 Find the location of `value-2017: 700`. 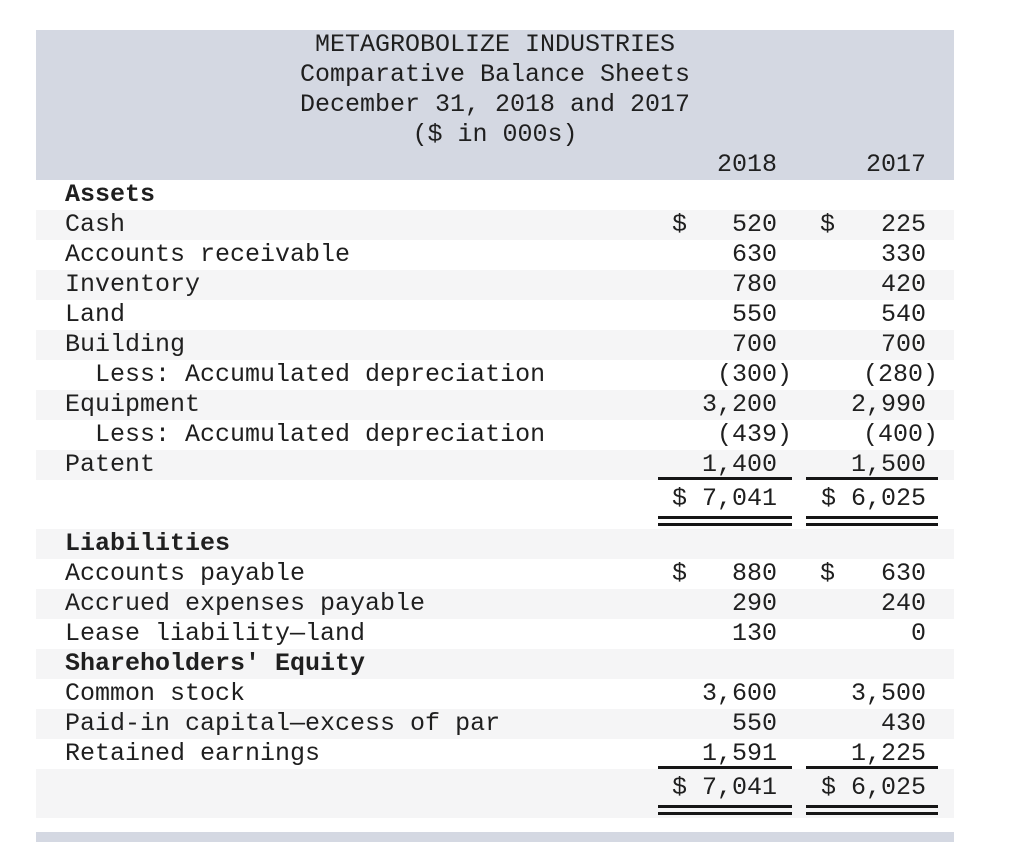

value-2017: 700 is located at coordinates (903, 344).